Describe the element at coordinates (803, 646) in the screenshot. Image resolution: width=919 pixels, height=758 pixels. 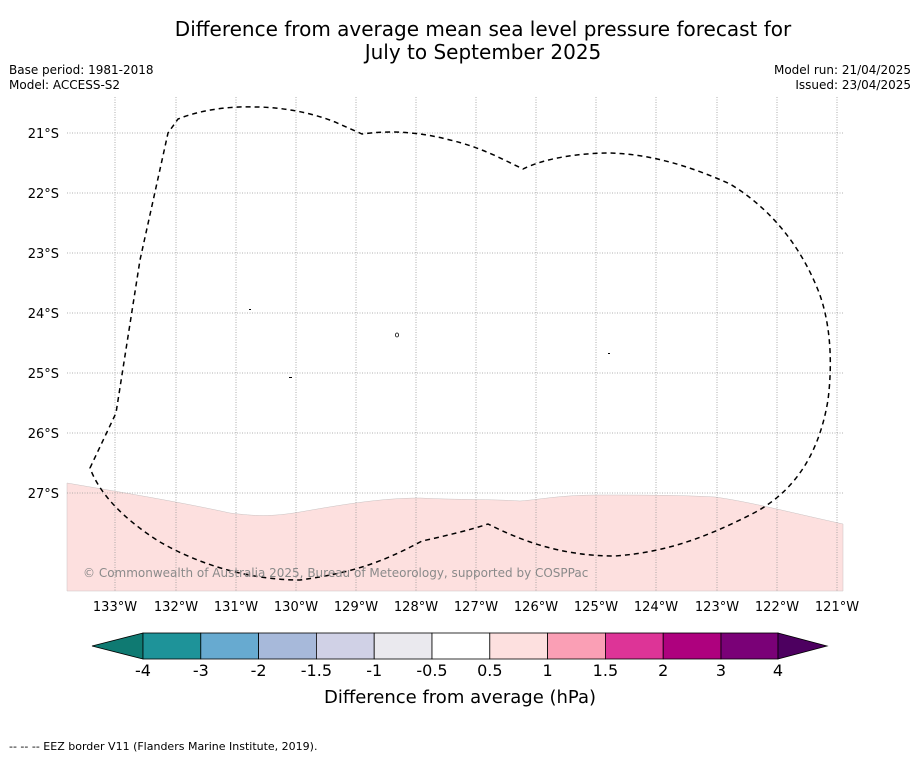
I see `colorbar-max-extend` at that location.